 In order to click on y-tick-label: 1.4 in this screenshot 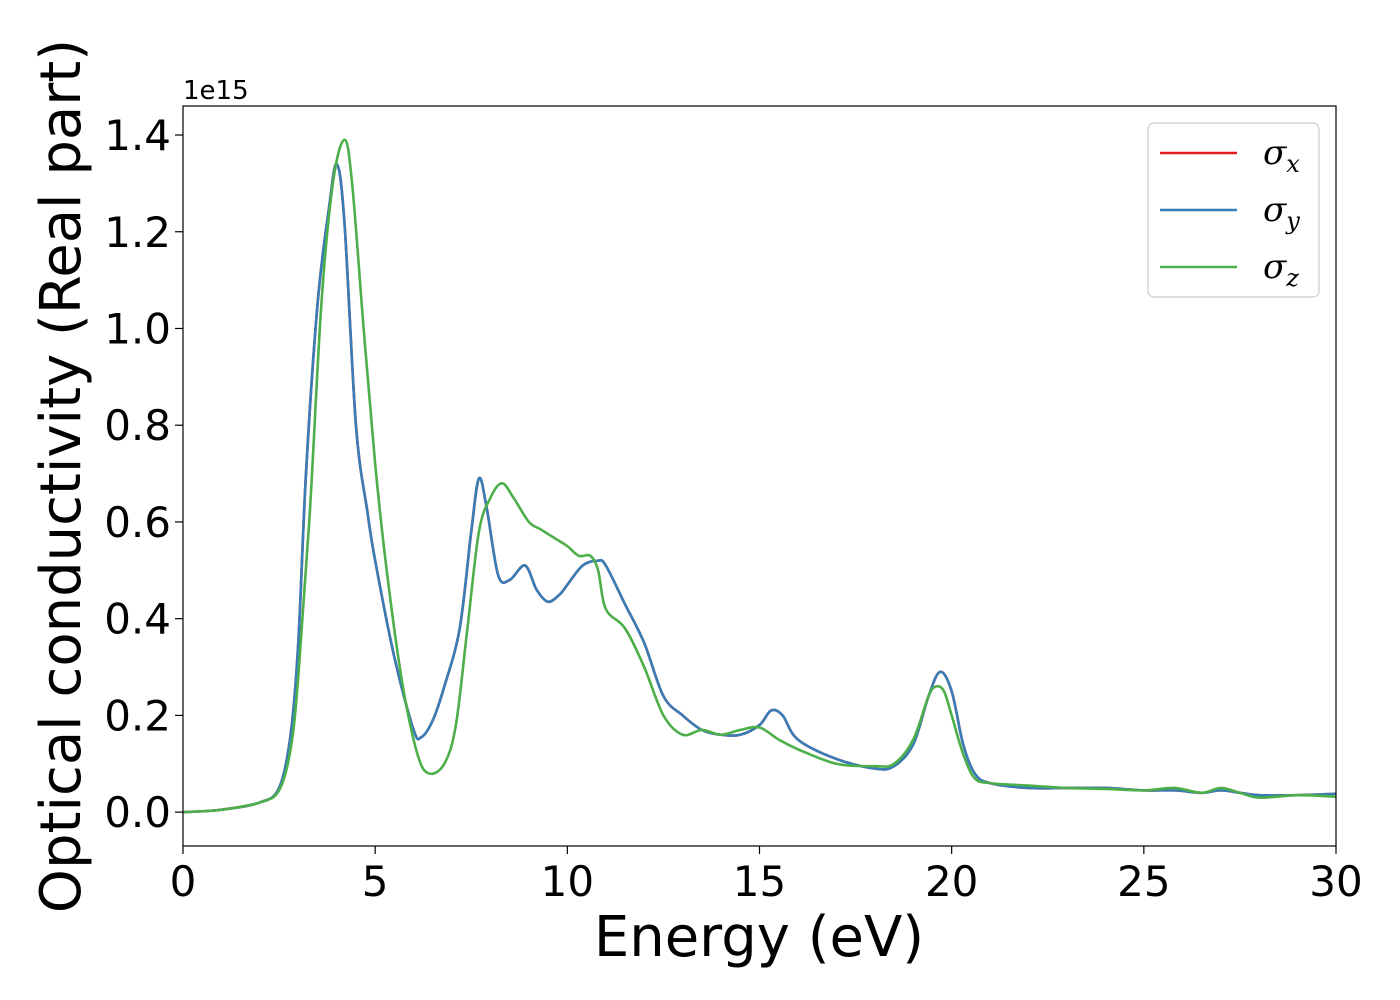, I will do `click(137, 135)`.